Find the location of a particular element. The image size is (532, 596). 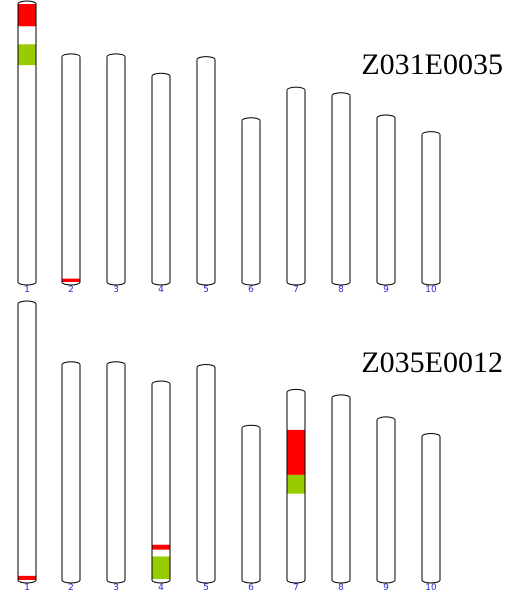

chromosome-9-panel-2: 9 is located at coordinates (386, 504).